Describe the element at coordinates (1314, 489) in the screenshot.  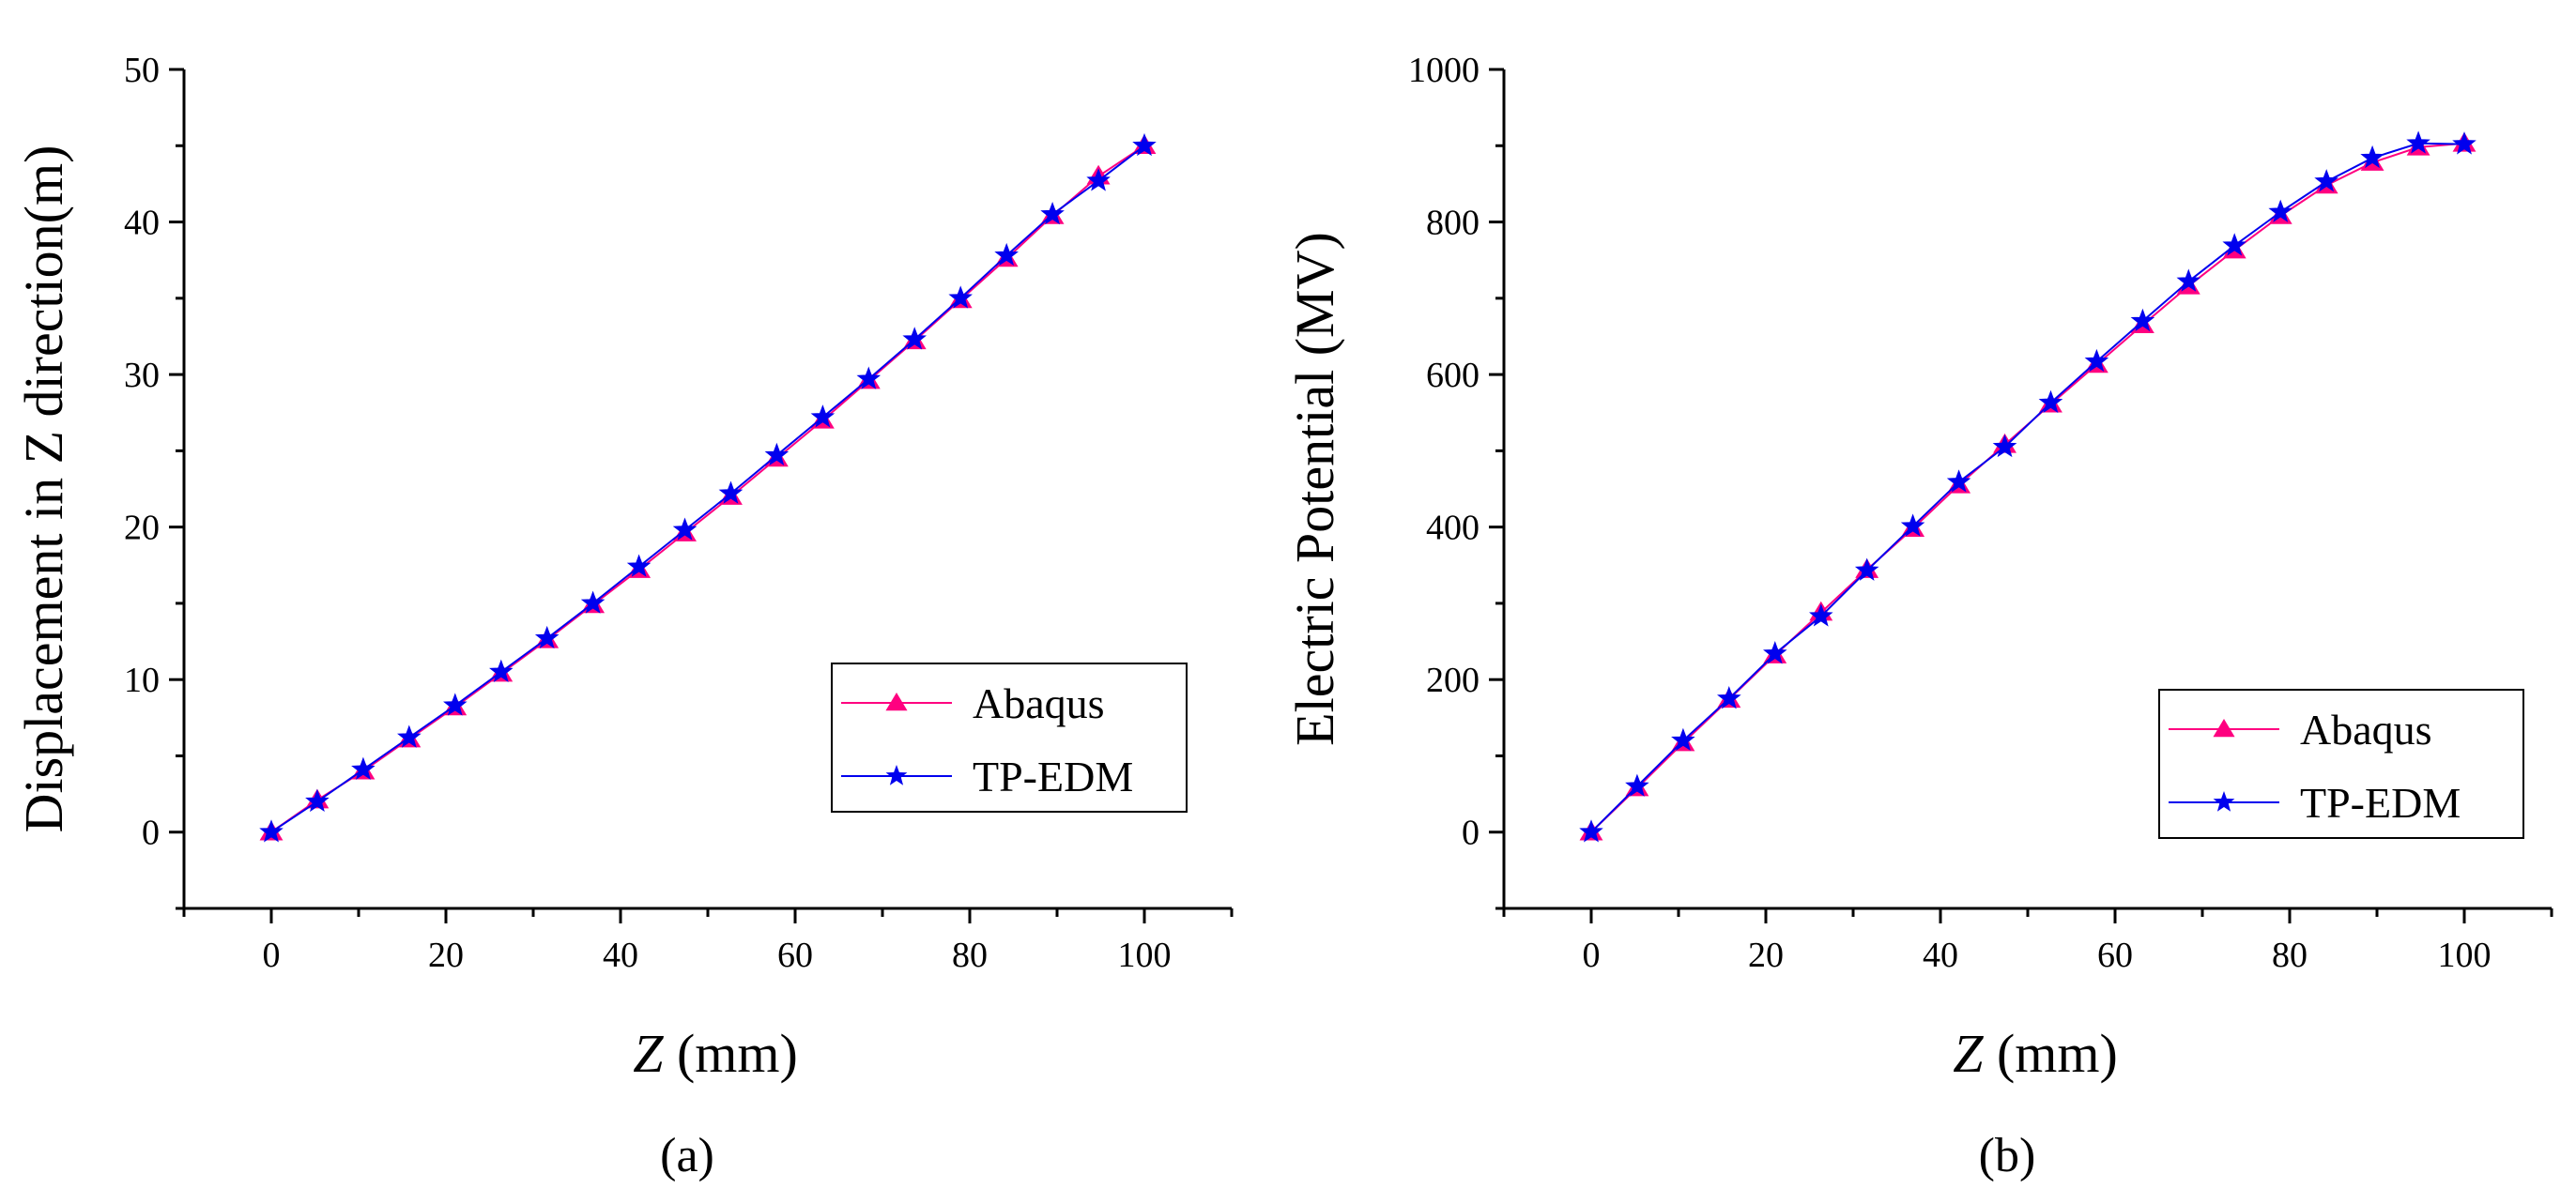
I see `y-axis-title: Electric Potential (MV)` at that location.